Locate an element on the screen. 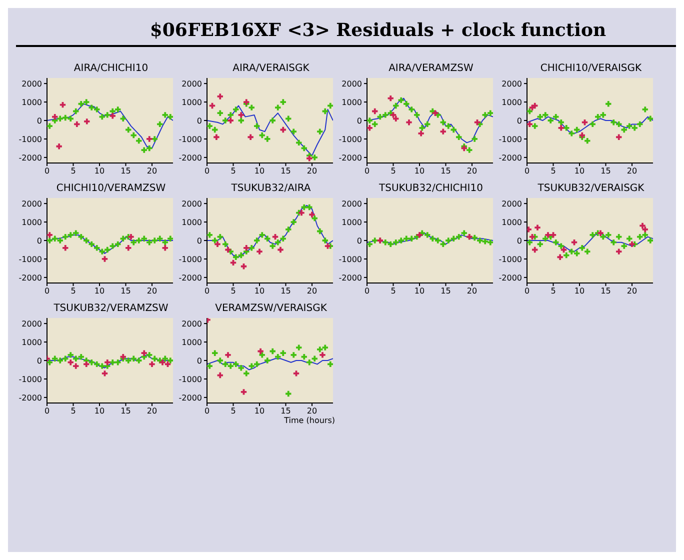  y-tick-label: 1000 is located at coordinates (192, 222).